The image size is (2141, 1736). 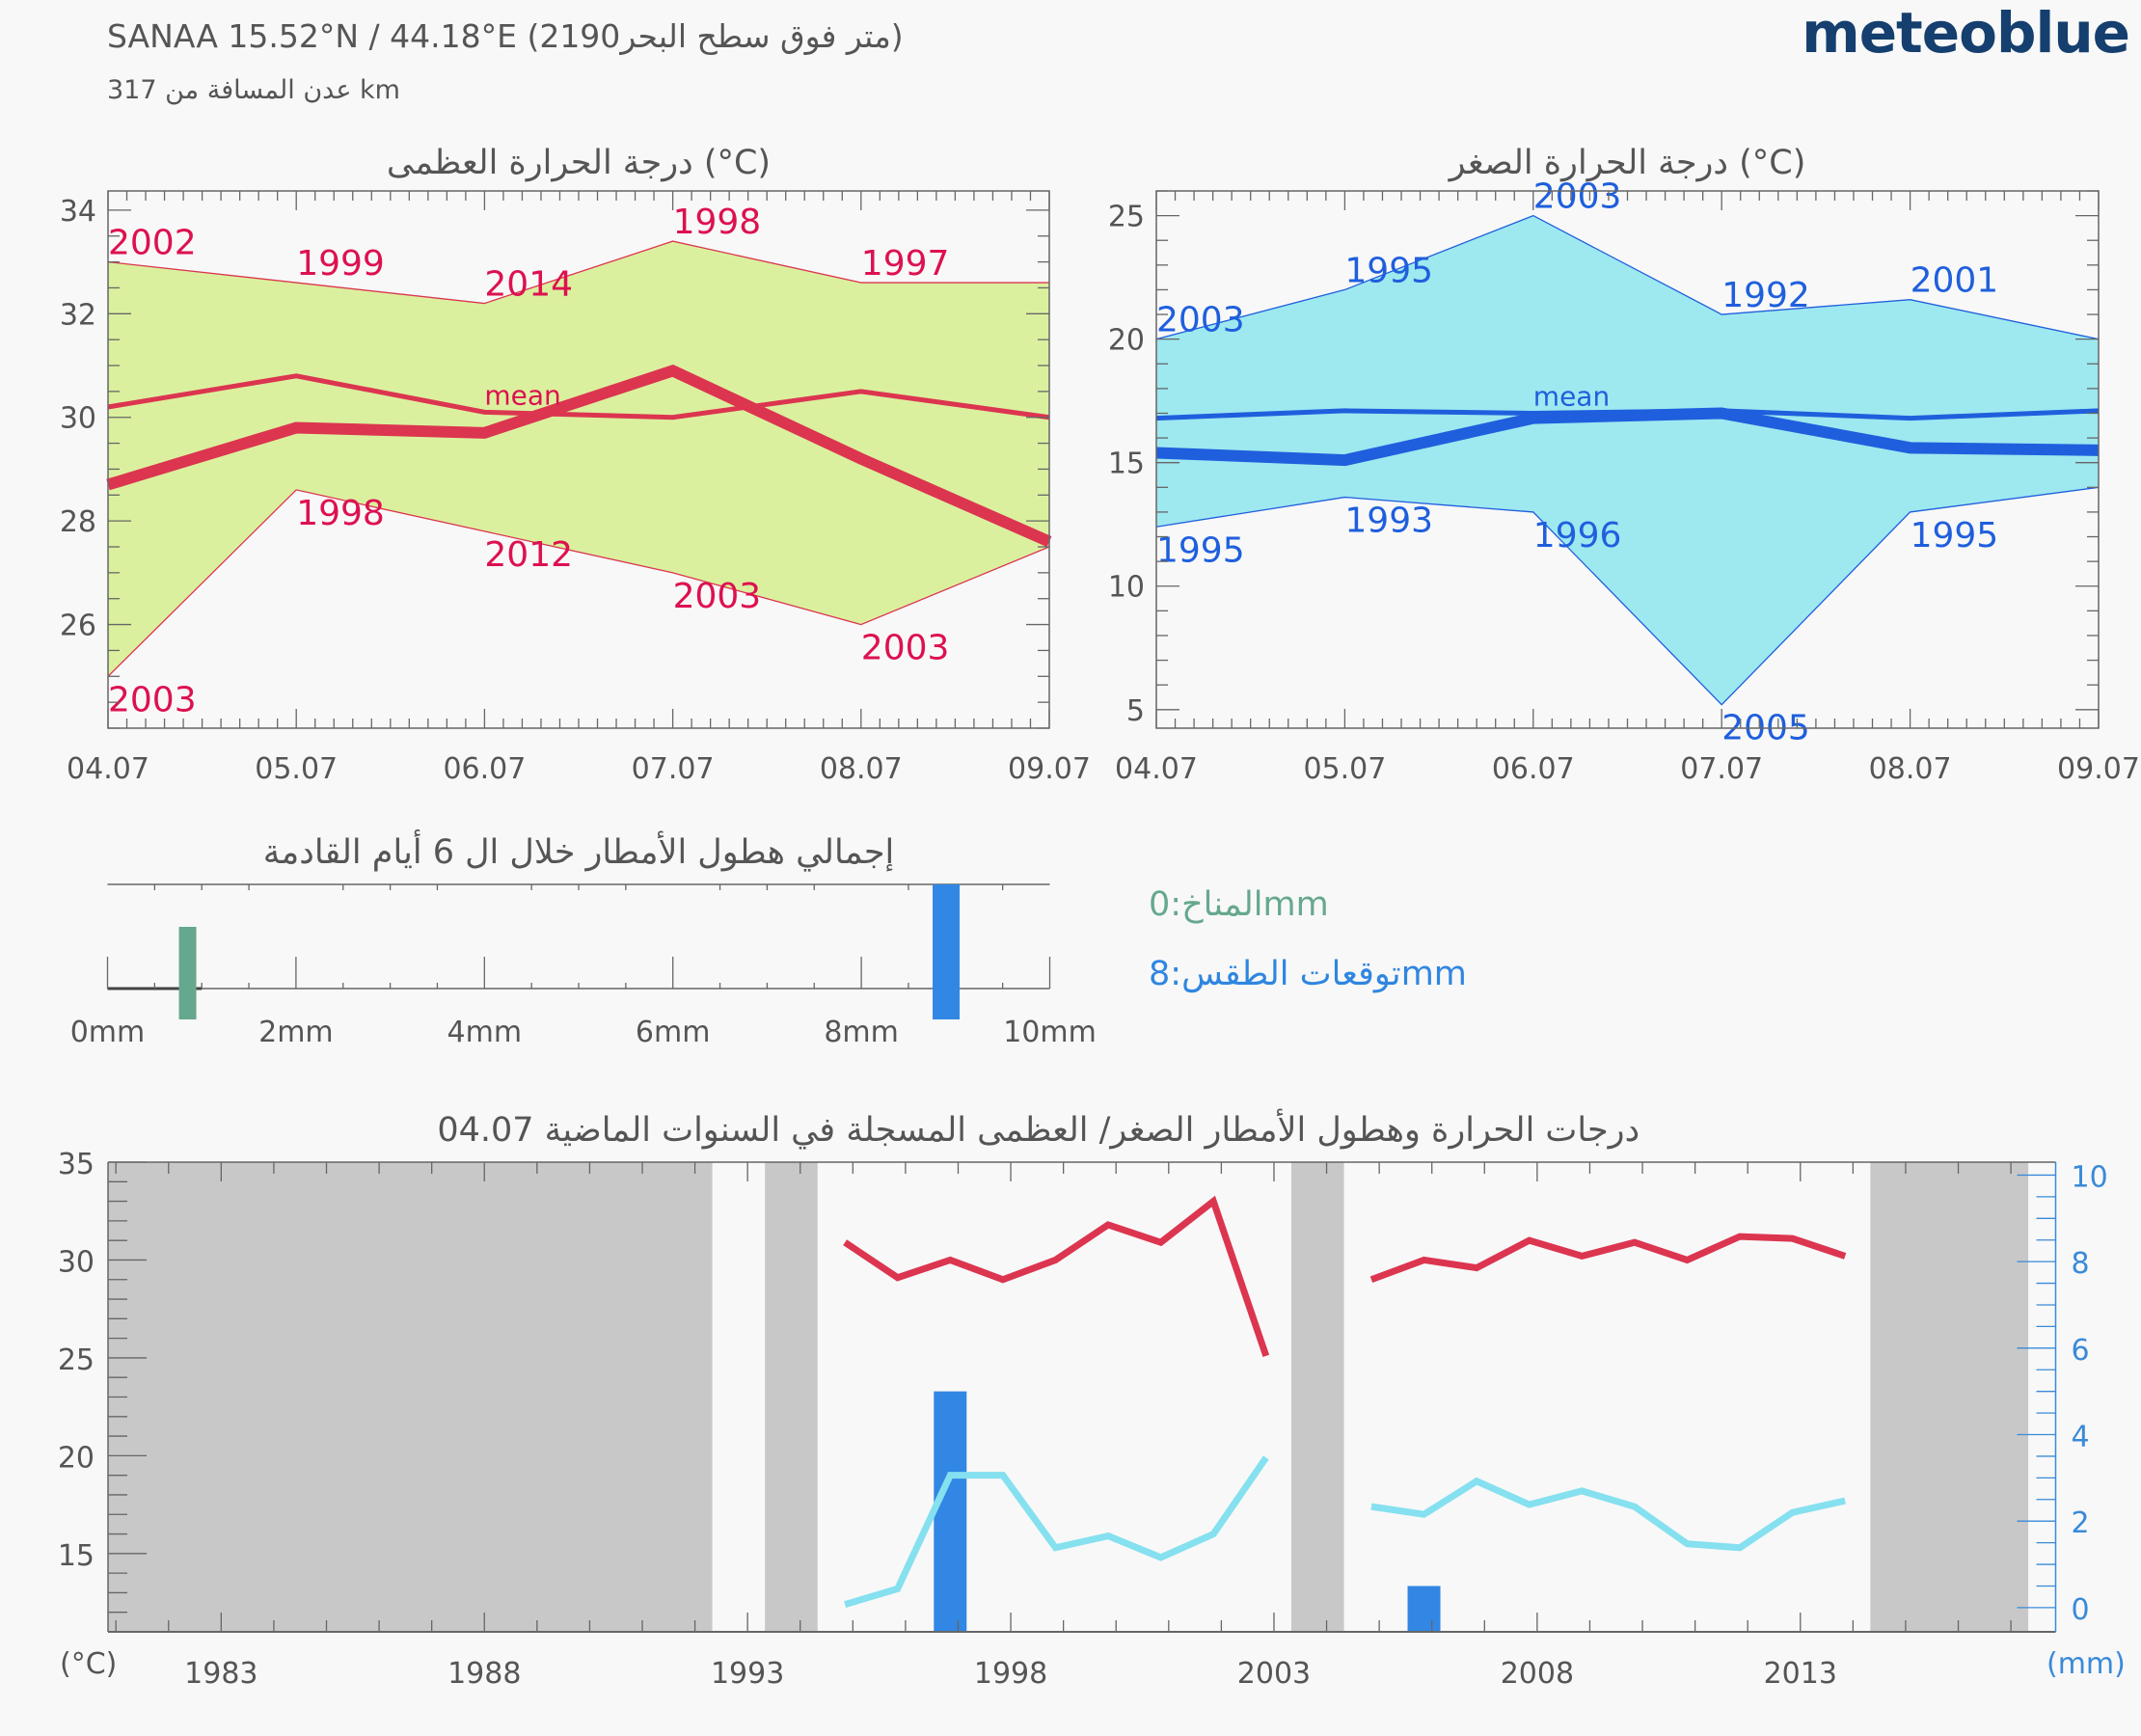 What do you see at coordinates (578, 272) in the screenshot?
I see `max-temp-record-max-line` at bounding box center [578, 272].